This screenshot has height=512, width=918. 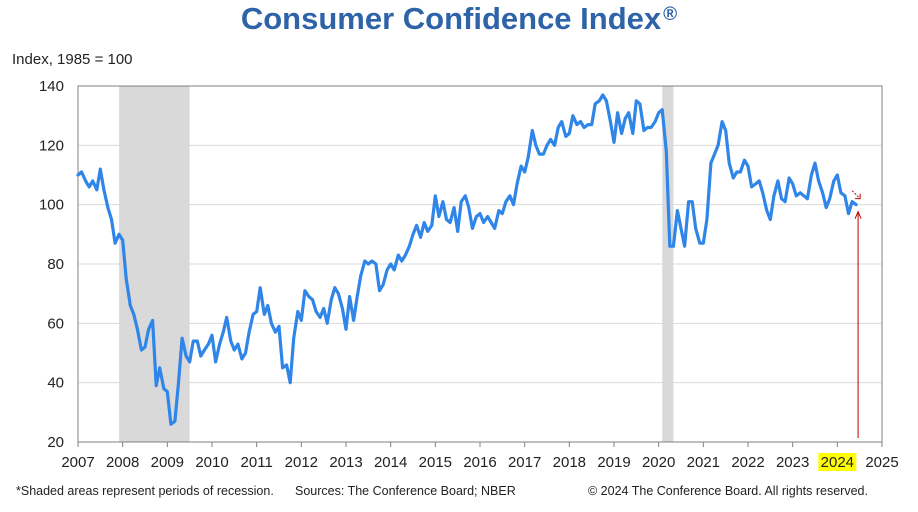 I want to click on y-tick-label: 120, so click(x=51, y=145).